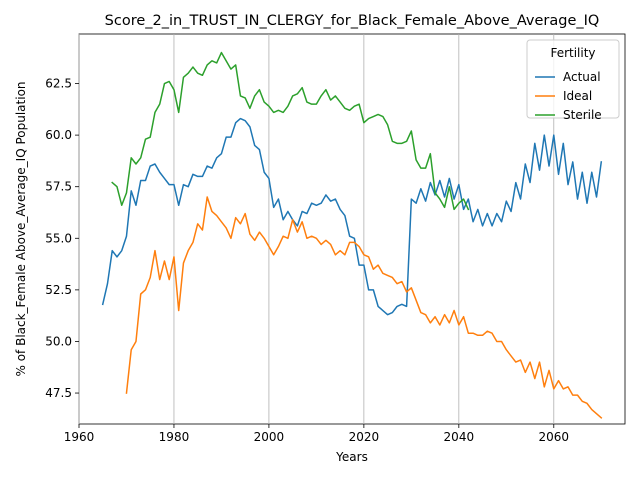  I want to click on x-axis-label: Years, so click(351, 457).